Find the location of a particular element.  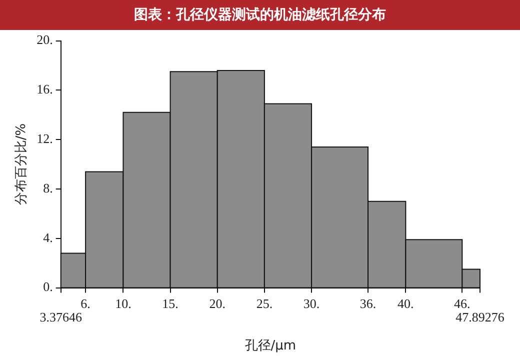

y-axis-title: 分布百分比/% is located at coordinates (22, 164).